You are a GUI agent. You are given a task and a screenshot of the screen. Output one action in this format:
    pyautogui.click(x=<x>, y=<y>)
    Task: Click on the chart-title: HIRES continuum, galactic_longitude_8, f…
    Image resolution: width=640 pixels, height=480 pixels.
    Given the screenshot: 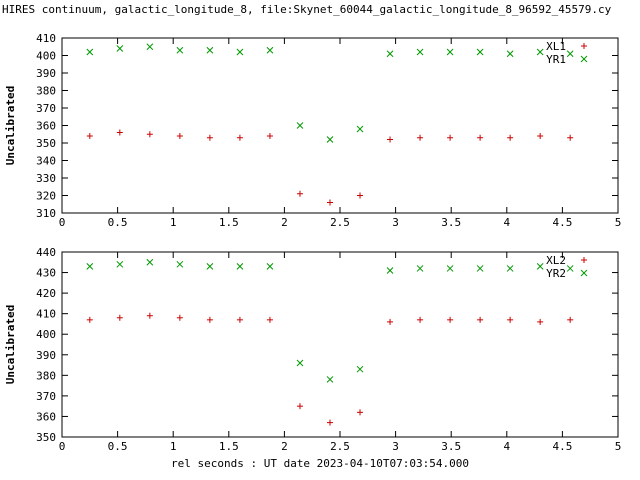 What is the action you would take?
    pyautogui.click(x=307, y=9)
    